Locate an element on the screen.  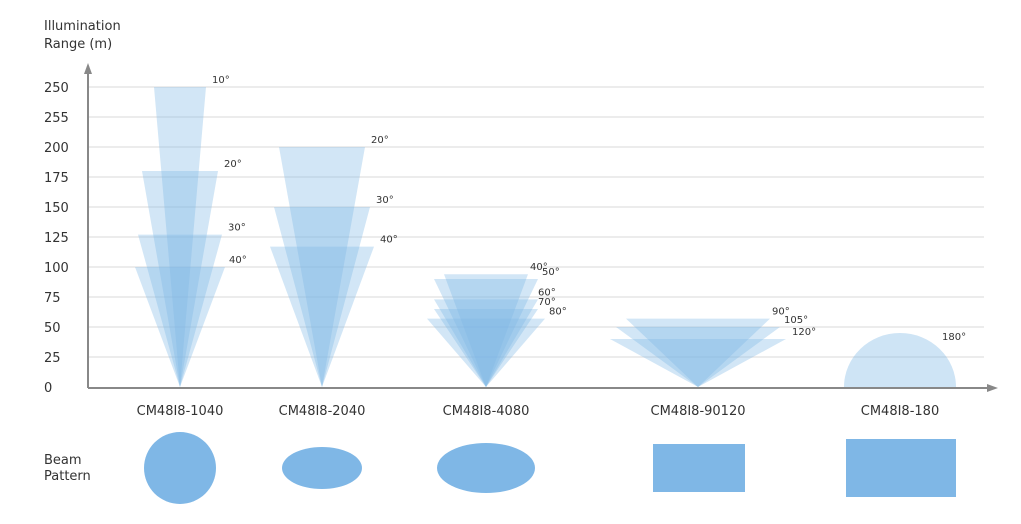
y-axis-label-line2: Range (m) is located at coordinates (78, 44).